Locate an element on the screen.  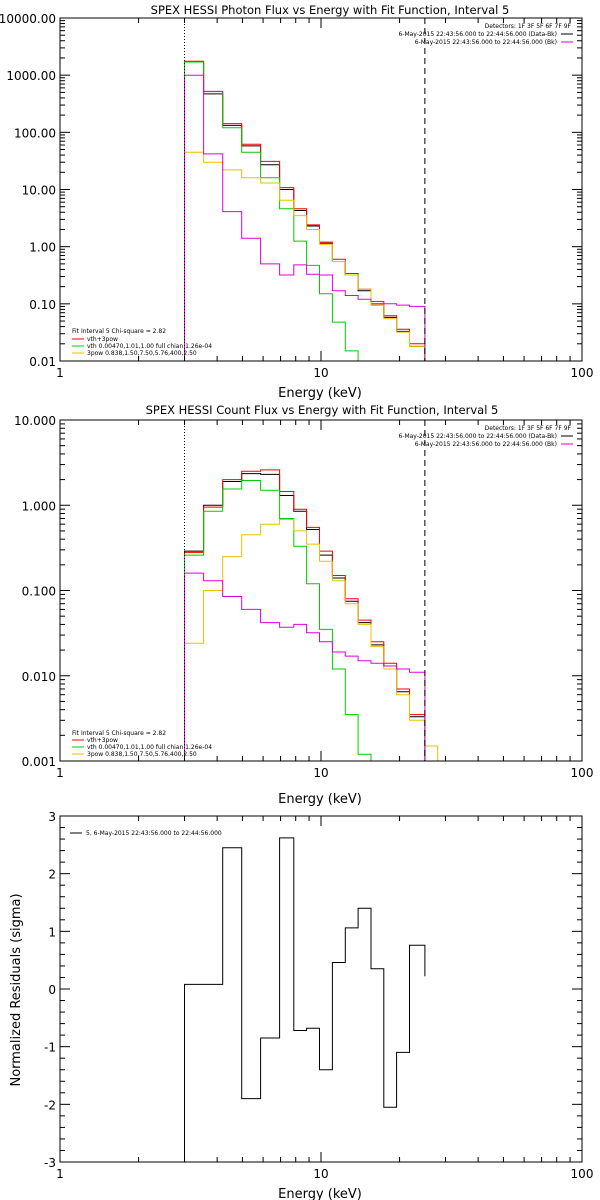
y-tick-label: 1.000 is located at coordinates (39, 506).